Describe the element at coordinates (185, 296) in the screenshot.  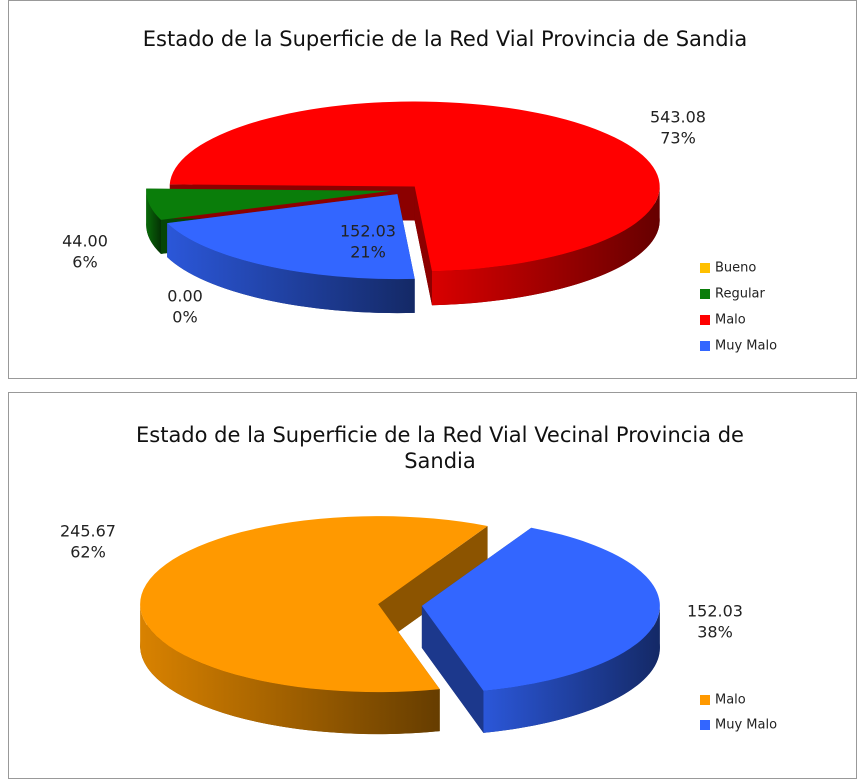
I see `data-label: 0.00` at that location.